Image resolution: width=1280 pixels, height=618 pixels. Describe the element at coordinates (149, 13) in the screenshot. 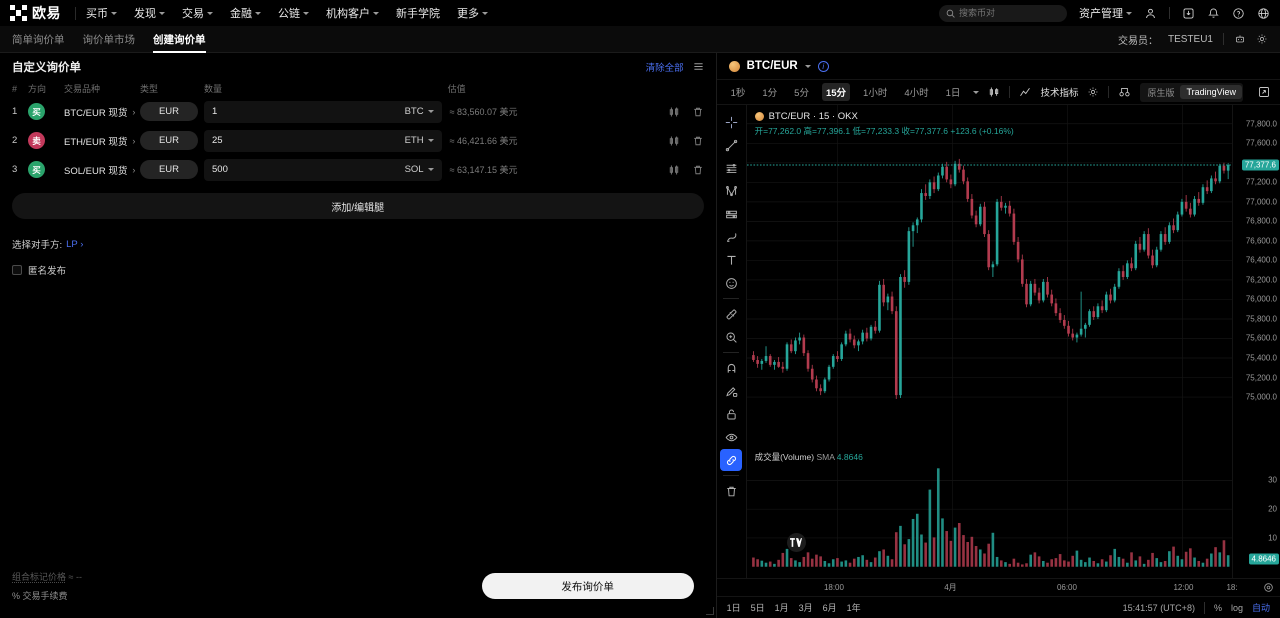

I see `nav-item-discover: 发现` at that location.